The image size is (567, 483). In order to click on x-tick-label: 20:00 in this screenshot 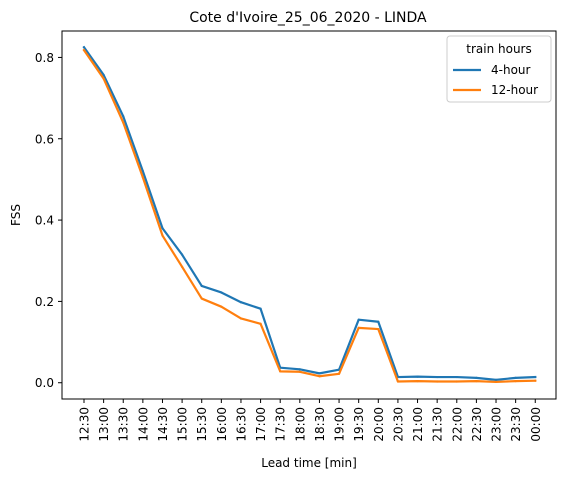, I will do `click(379, 424)`.